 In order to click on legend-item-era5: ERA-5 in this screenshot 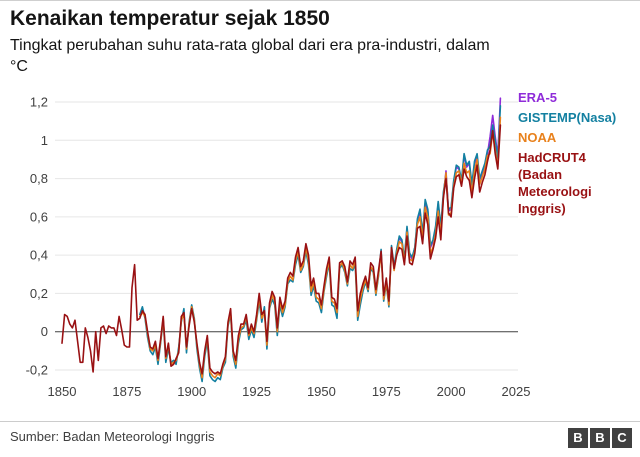, I will do `click(538, 97)`.